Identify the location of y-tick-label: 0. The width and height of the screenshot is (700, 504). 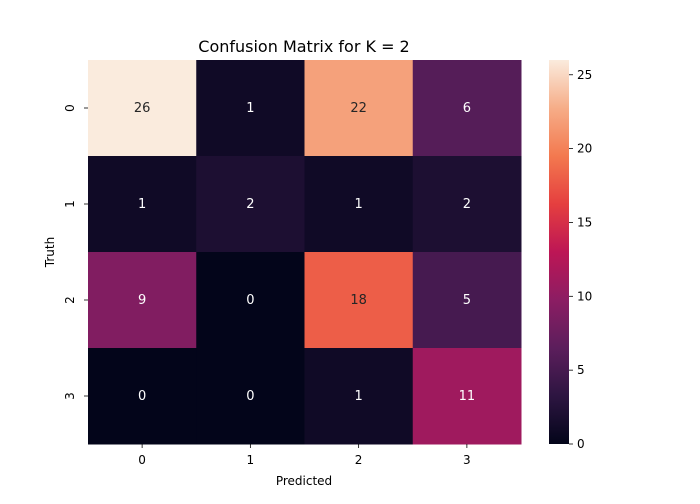
(70, 108).